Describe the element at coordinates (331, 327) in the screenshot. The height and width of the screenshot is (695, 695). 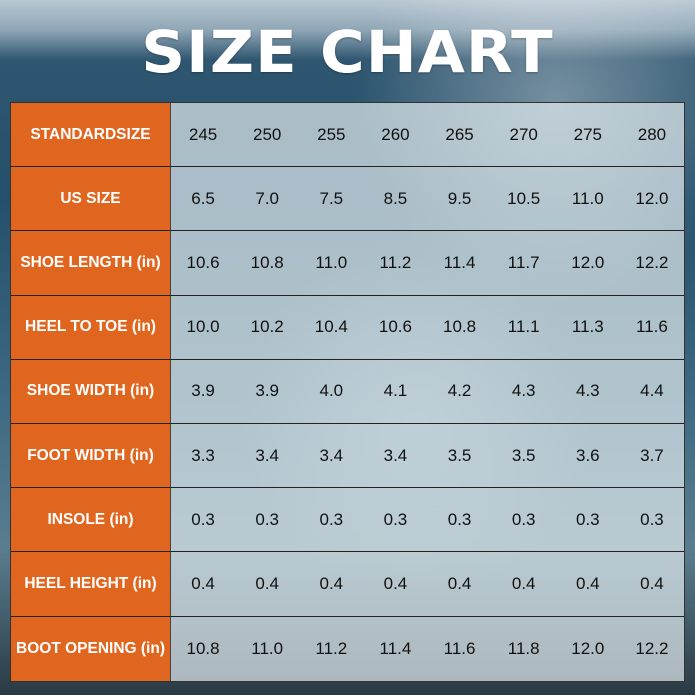
I see `table-cell: 10.4` at that location.